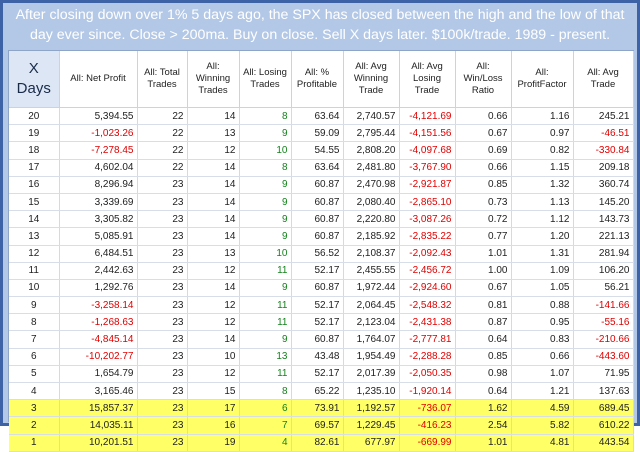  What do you see at coordinates (371, 357) in the screenshot?
I see `cell-avg-winning-trade: 1,954.49` at bounding box center [371, 357].